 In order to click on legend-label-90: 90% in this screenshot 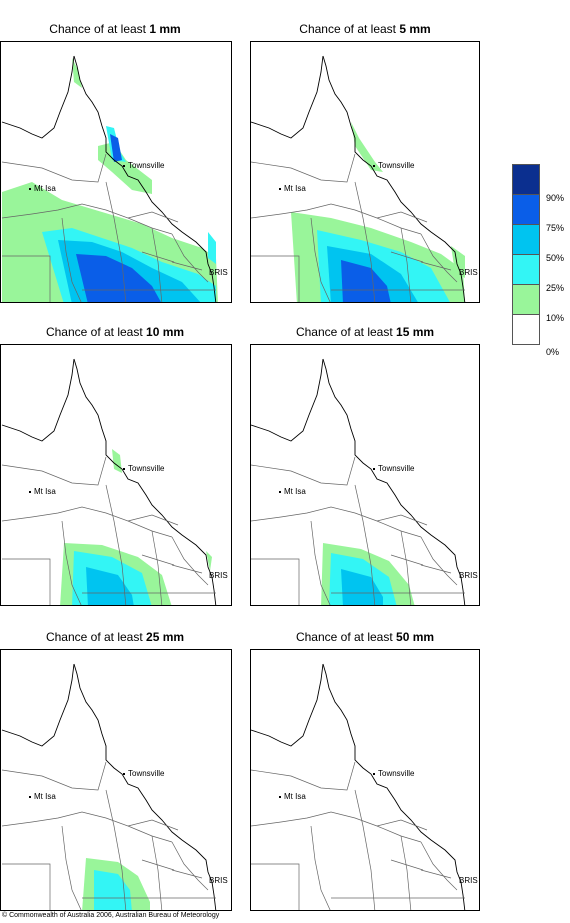, I will do `click(555, 198)`.